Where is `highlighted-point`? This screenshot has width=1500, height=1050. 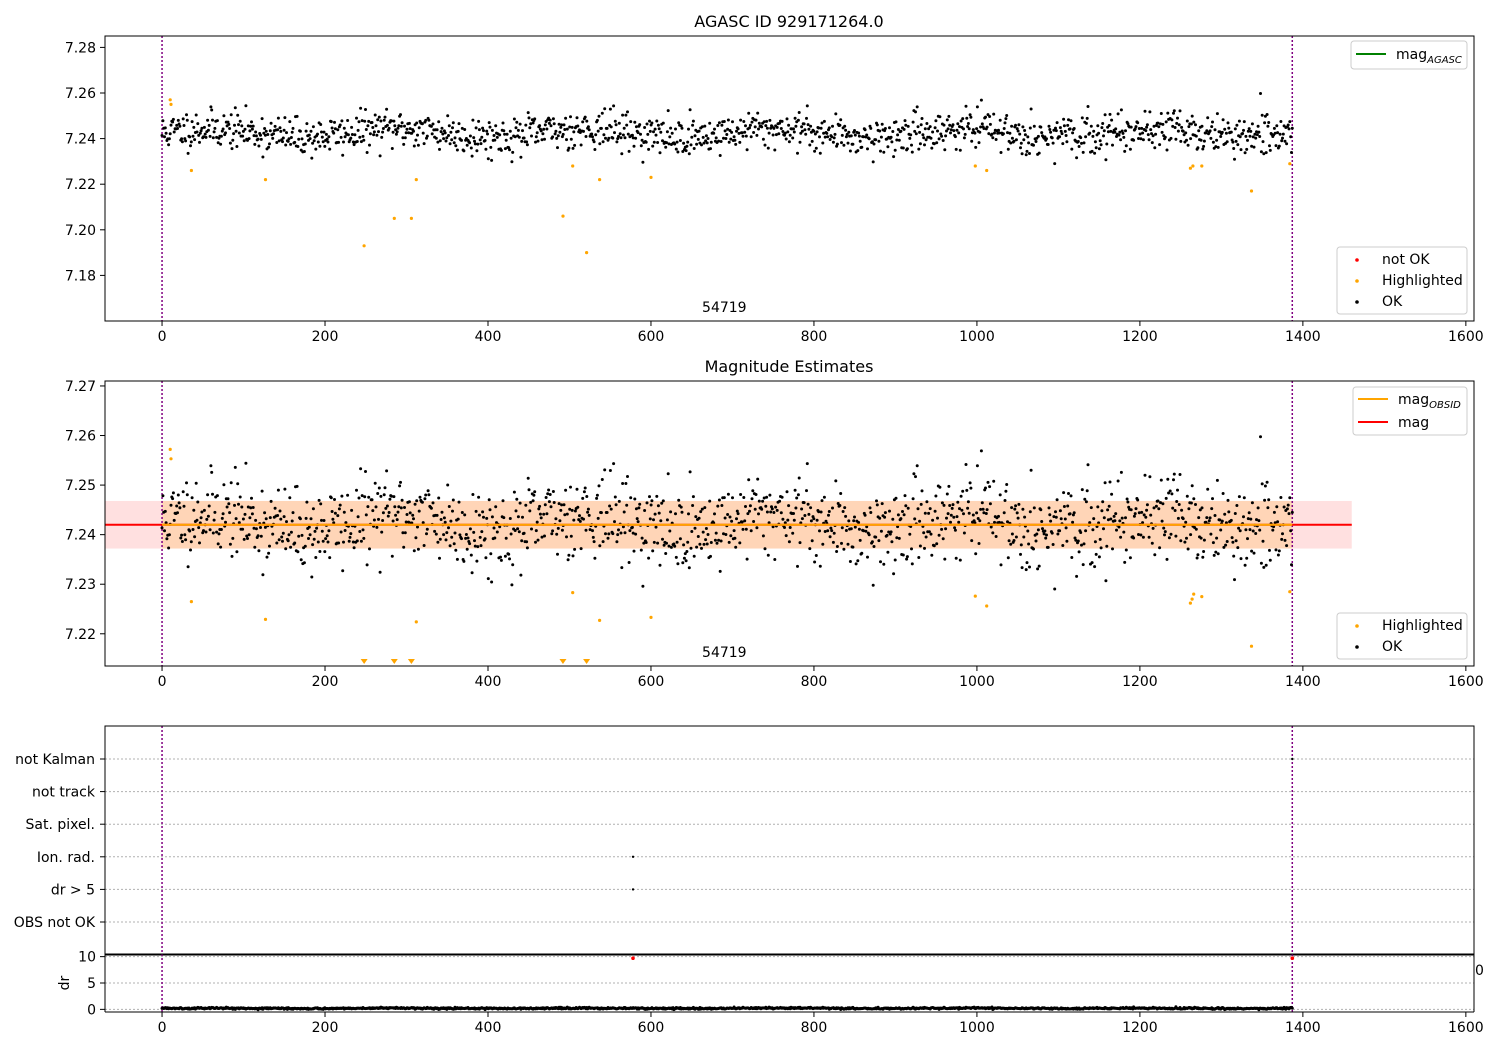 highlighted-point is located at coordinates (191, 602).